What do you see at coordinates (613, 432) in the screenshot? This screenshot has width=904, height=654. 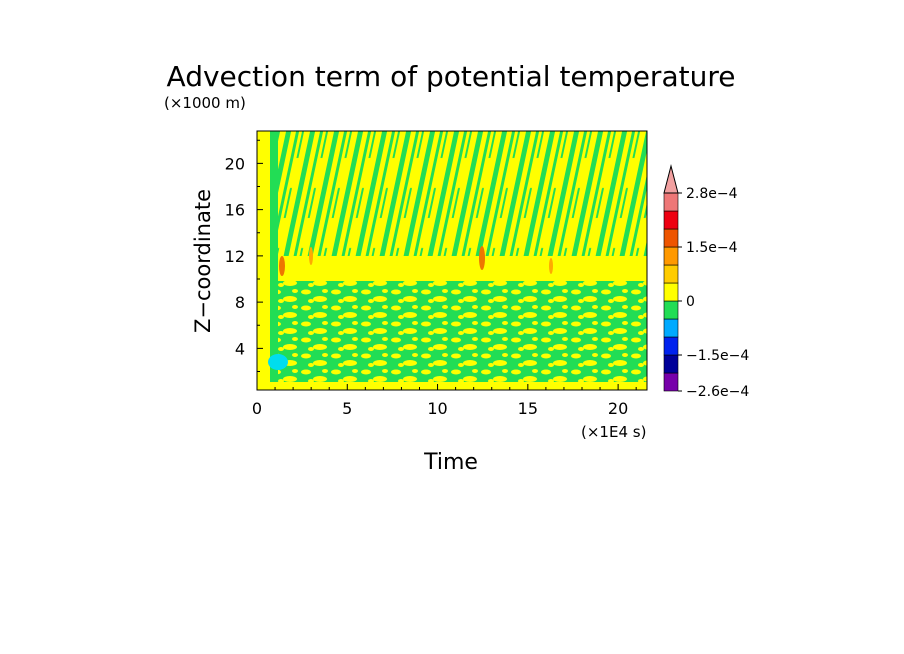 I see `x-unit-label: (×1E4 s)` at bounding box center [613, 432].